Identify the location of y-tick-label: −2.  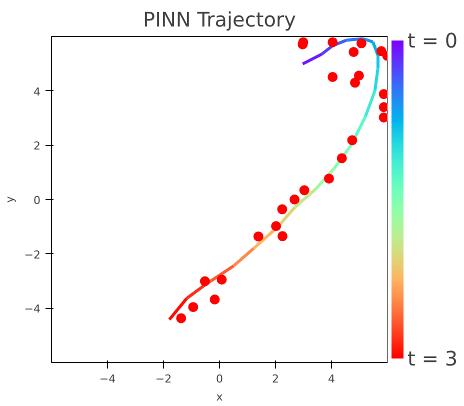
(32, 255).